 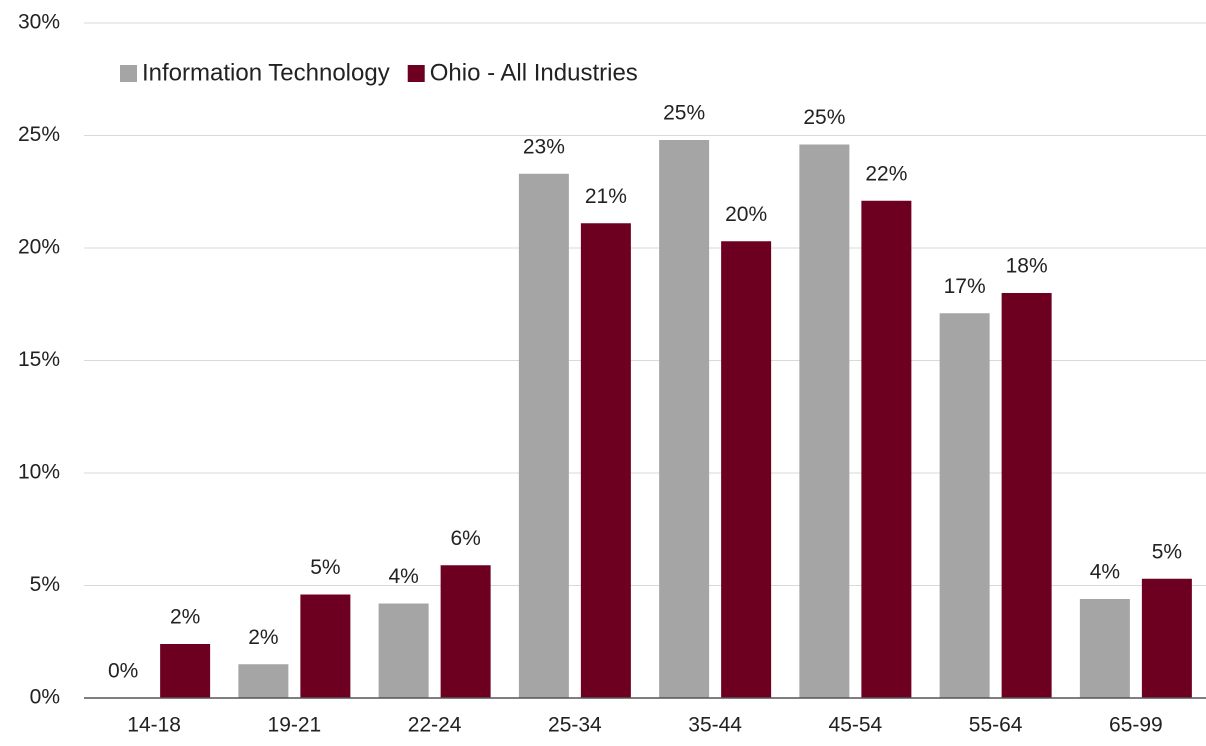 I want to click on x-tick-label: 45-54, so click(x=856, y=725).